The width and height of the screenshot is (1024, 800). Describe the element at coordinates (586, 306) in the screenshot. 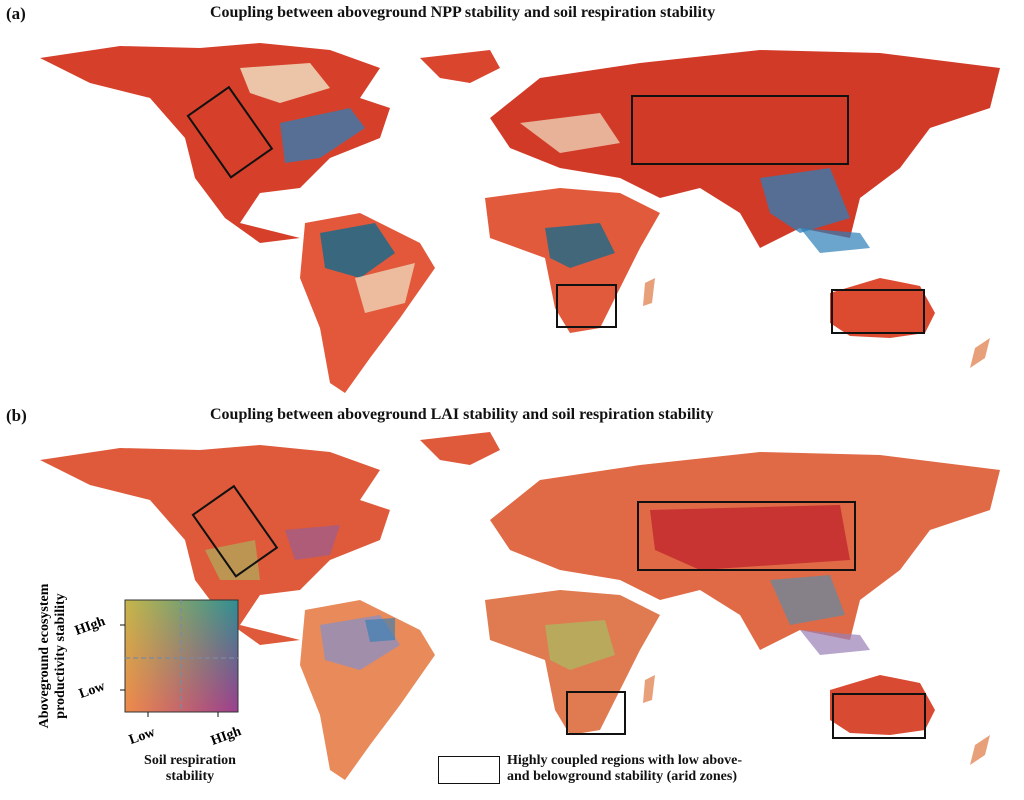

I see `box-southern-africa-a` at that location.